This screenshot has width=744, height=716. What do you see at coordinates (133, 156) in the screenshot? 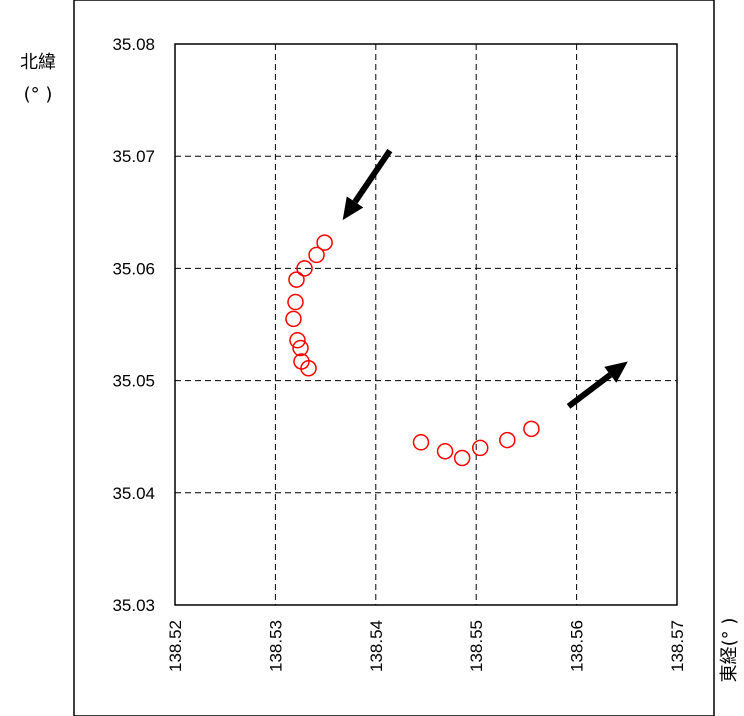
I see `y-tick-label: 35.07` at bounding box center [133, 156].